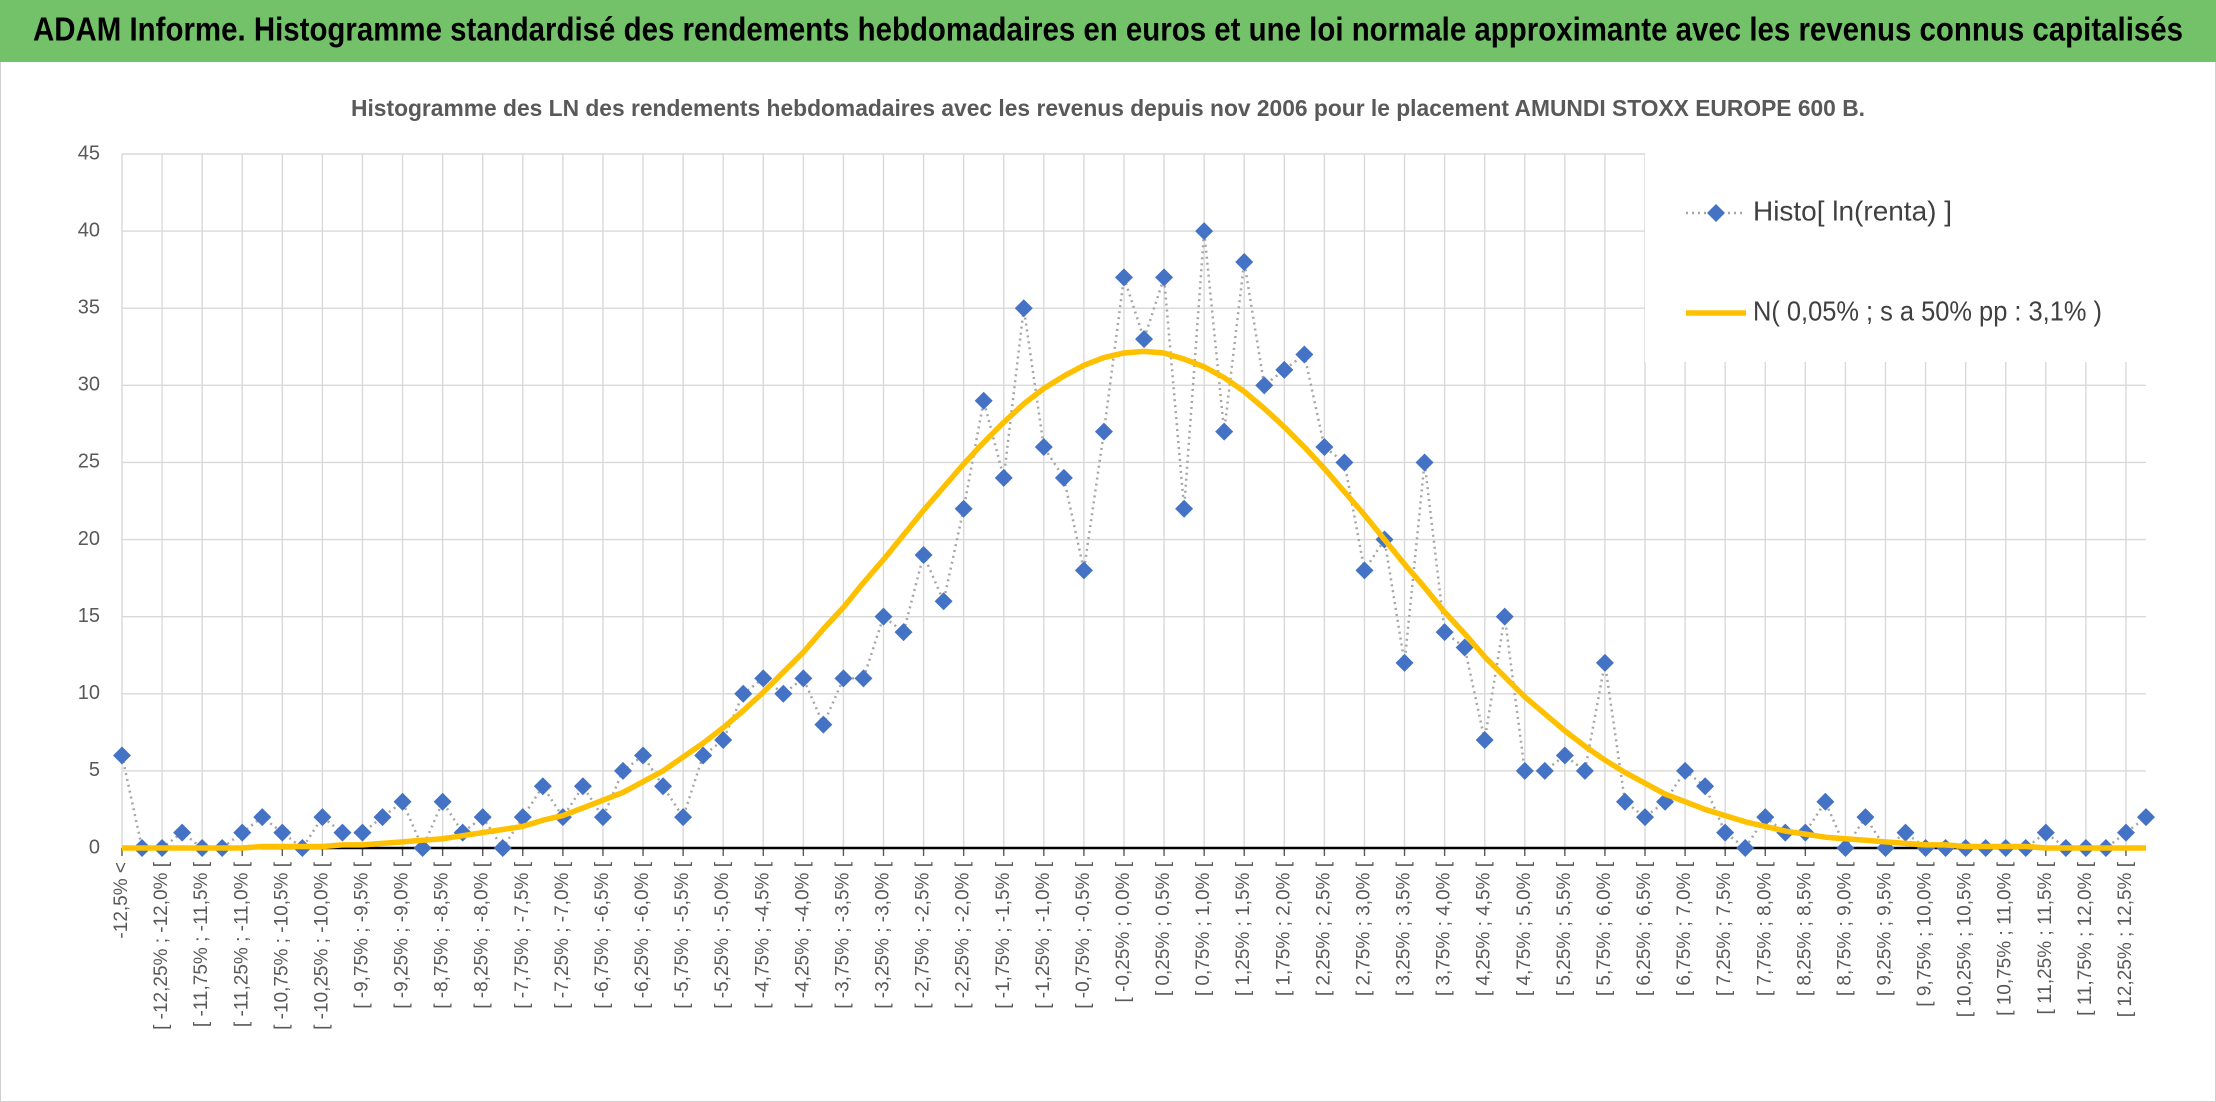 This screenshot has width=2216, height=1102. I want to click on y-tick-label: 35, so click(89, 308).